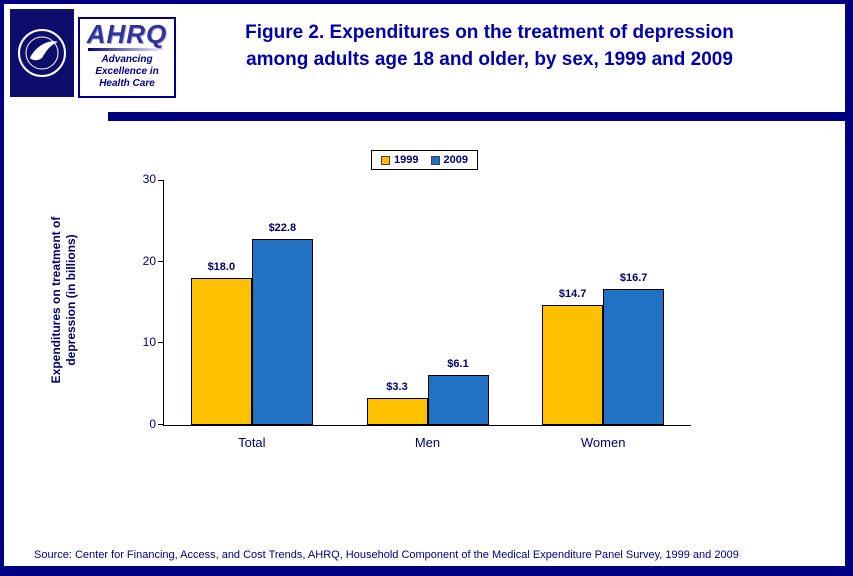  What do you see at coordinates (149, 260) in the screenshot?
I see `y-tick-label: 20` at bounding box center [149, 260].